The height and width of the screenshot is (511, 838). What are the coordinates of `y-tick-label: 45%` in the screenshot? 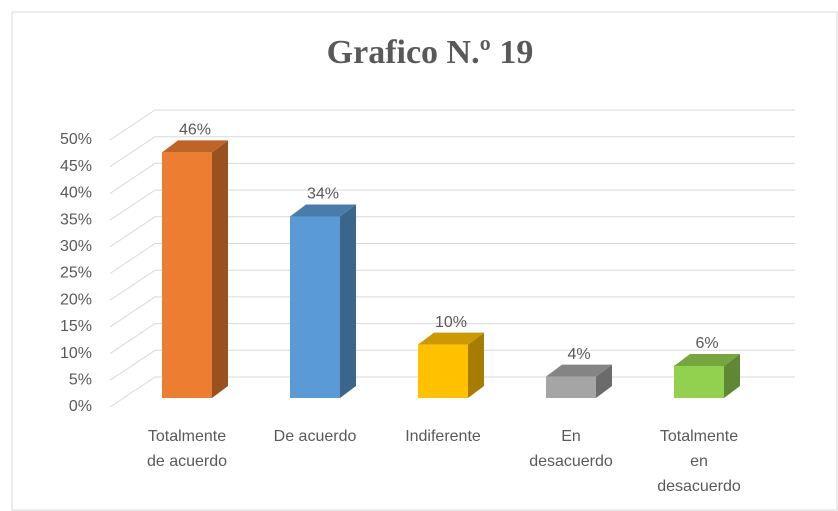 It's located at (76, 166).